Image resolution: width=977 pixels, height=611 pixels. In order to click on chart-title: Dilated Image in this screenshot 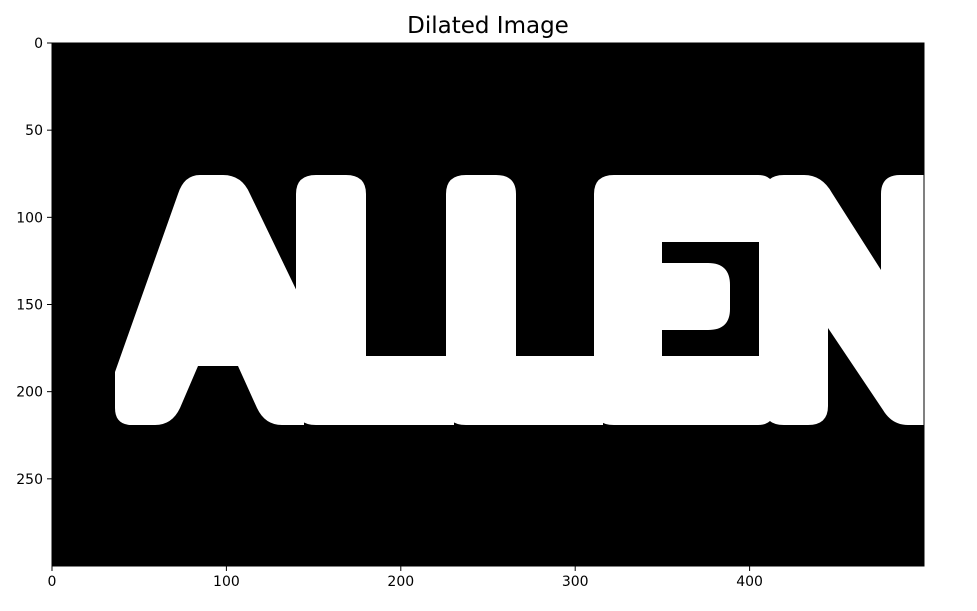, I will do `click(488, 26)`.